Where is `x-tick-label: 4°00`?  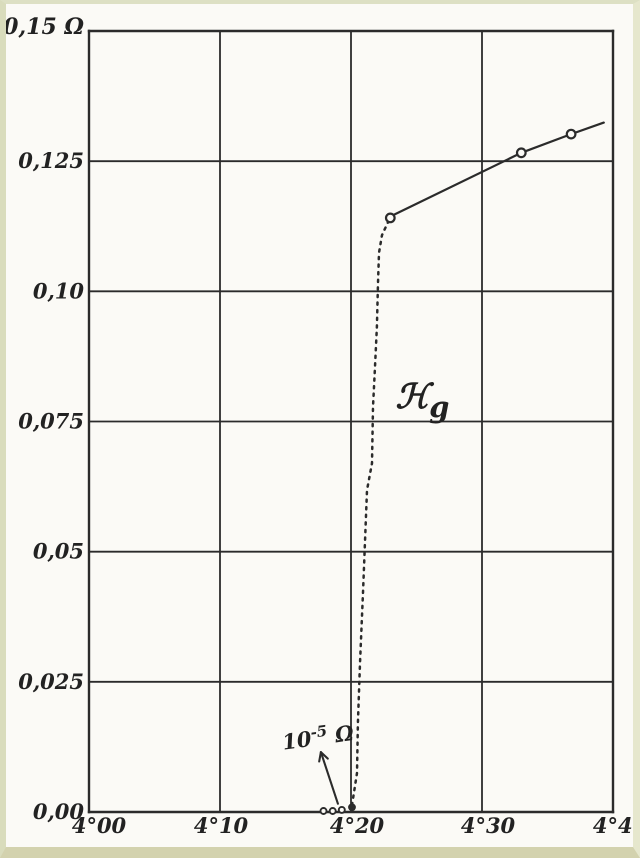
x-tick-label: 4°00 is located at coordinates (99, 825).